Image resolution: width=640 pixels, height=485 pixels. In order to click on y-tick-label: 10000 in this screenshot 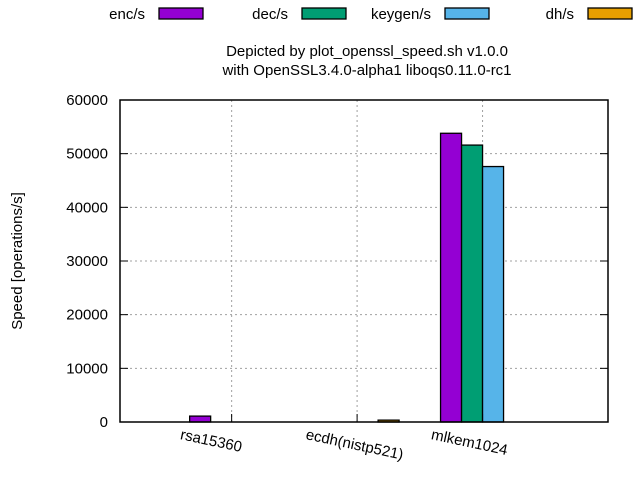, I will do `click(87, 368)`.